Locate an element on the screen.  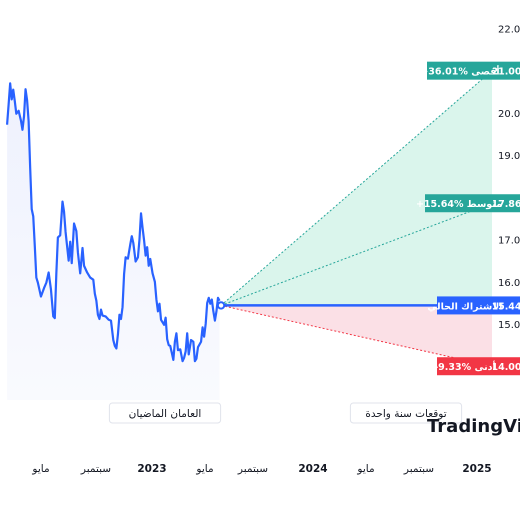
current-pill-bg is located at coordinates (465, 305).